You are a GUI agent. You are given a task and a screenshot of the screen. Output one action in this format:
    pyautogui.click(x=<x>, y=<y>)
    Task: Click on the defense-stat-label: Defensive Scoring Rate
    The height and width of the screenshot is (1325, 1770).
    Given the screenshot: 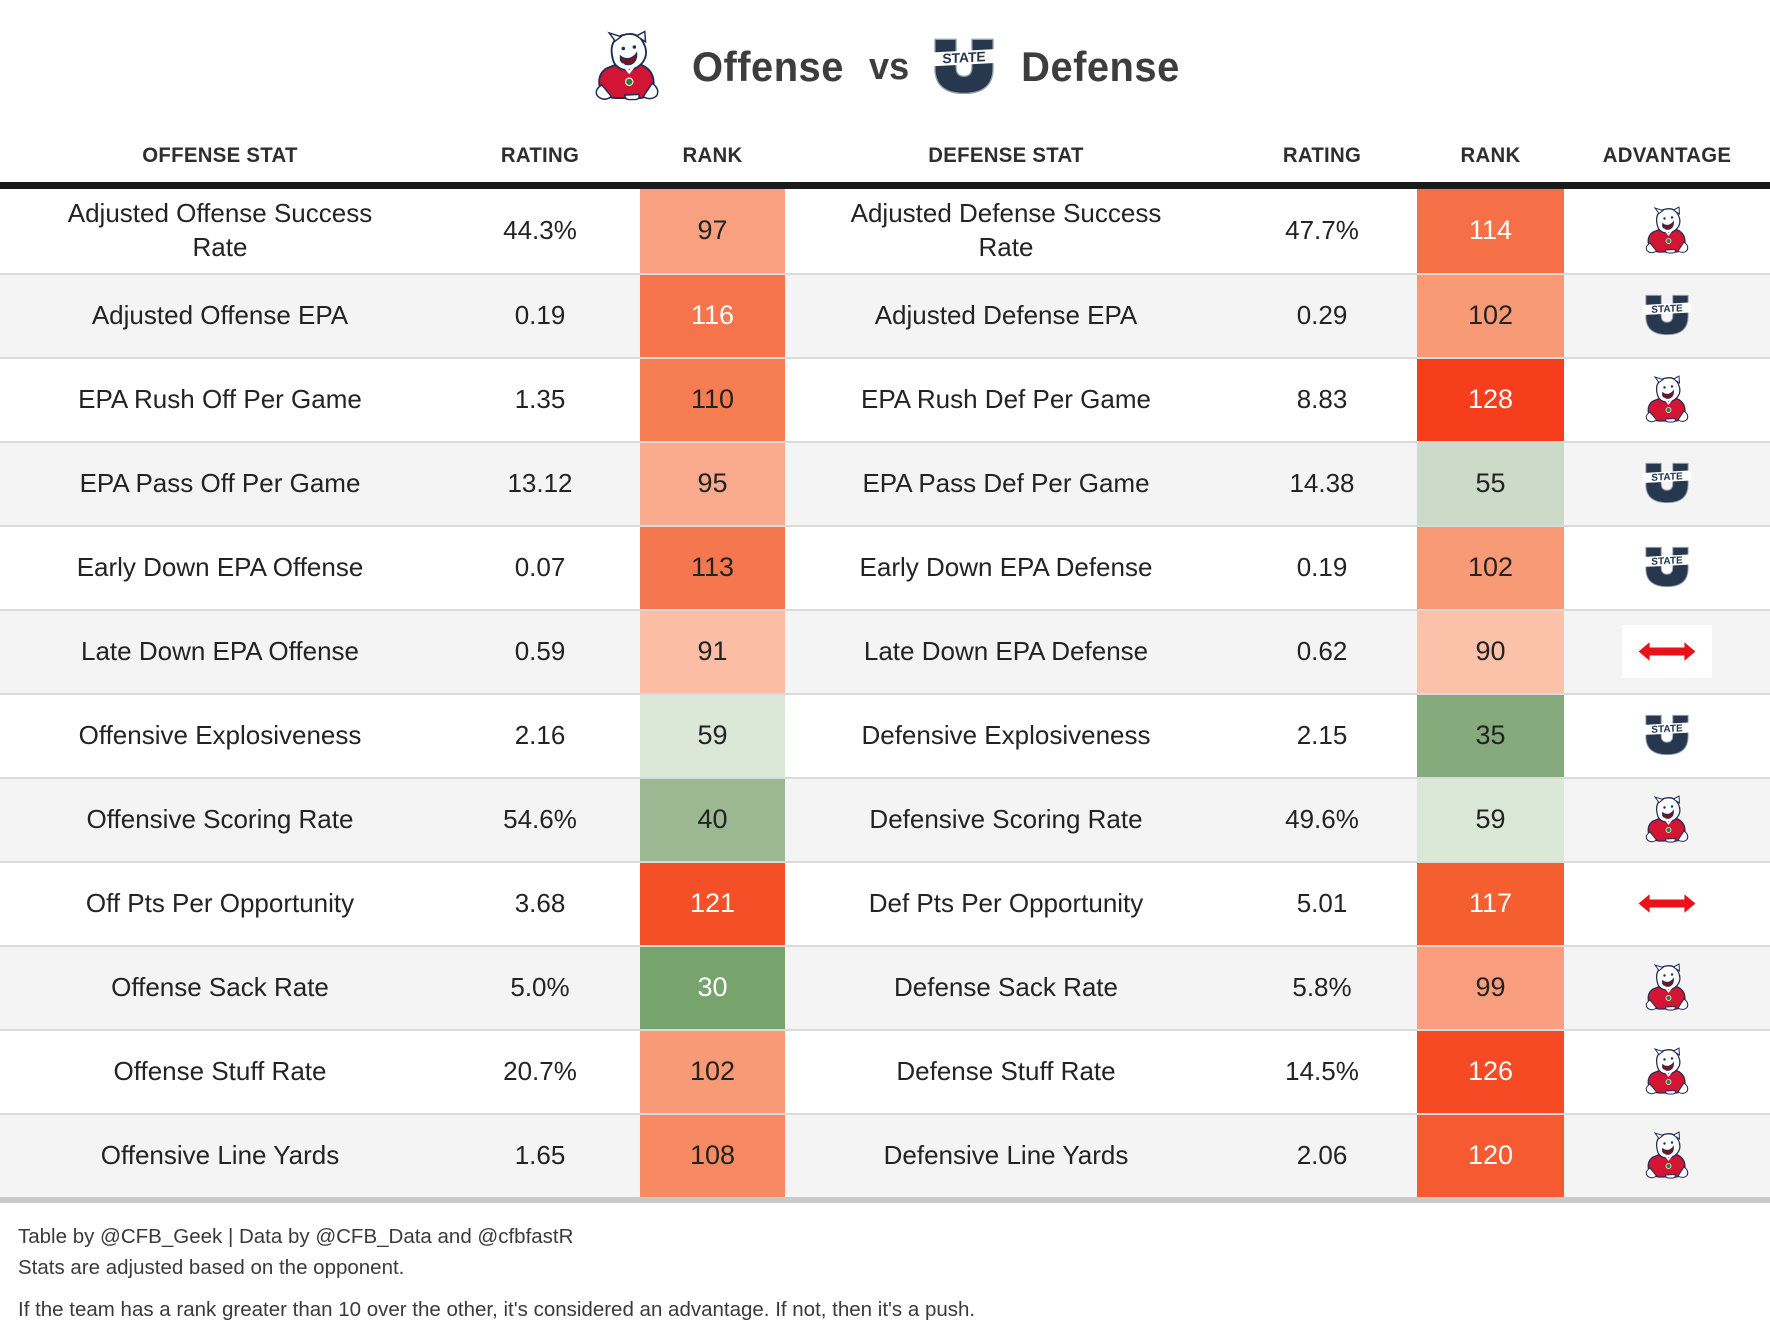 What is the action you would take?
    pyautogui.click(x=1006, y=818)
    